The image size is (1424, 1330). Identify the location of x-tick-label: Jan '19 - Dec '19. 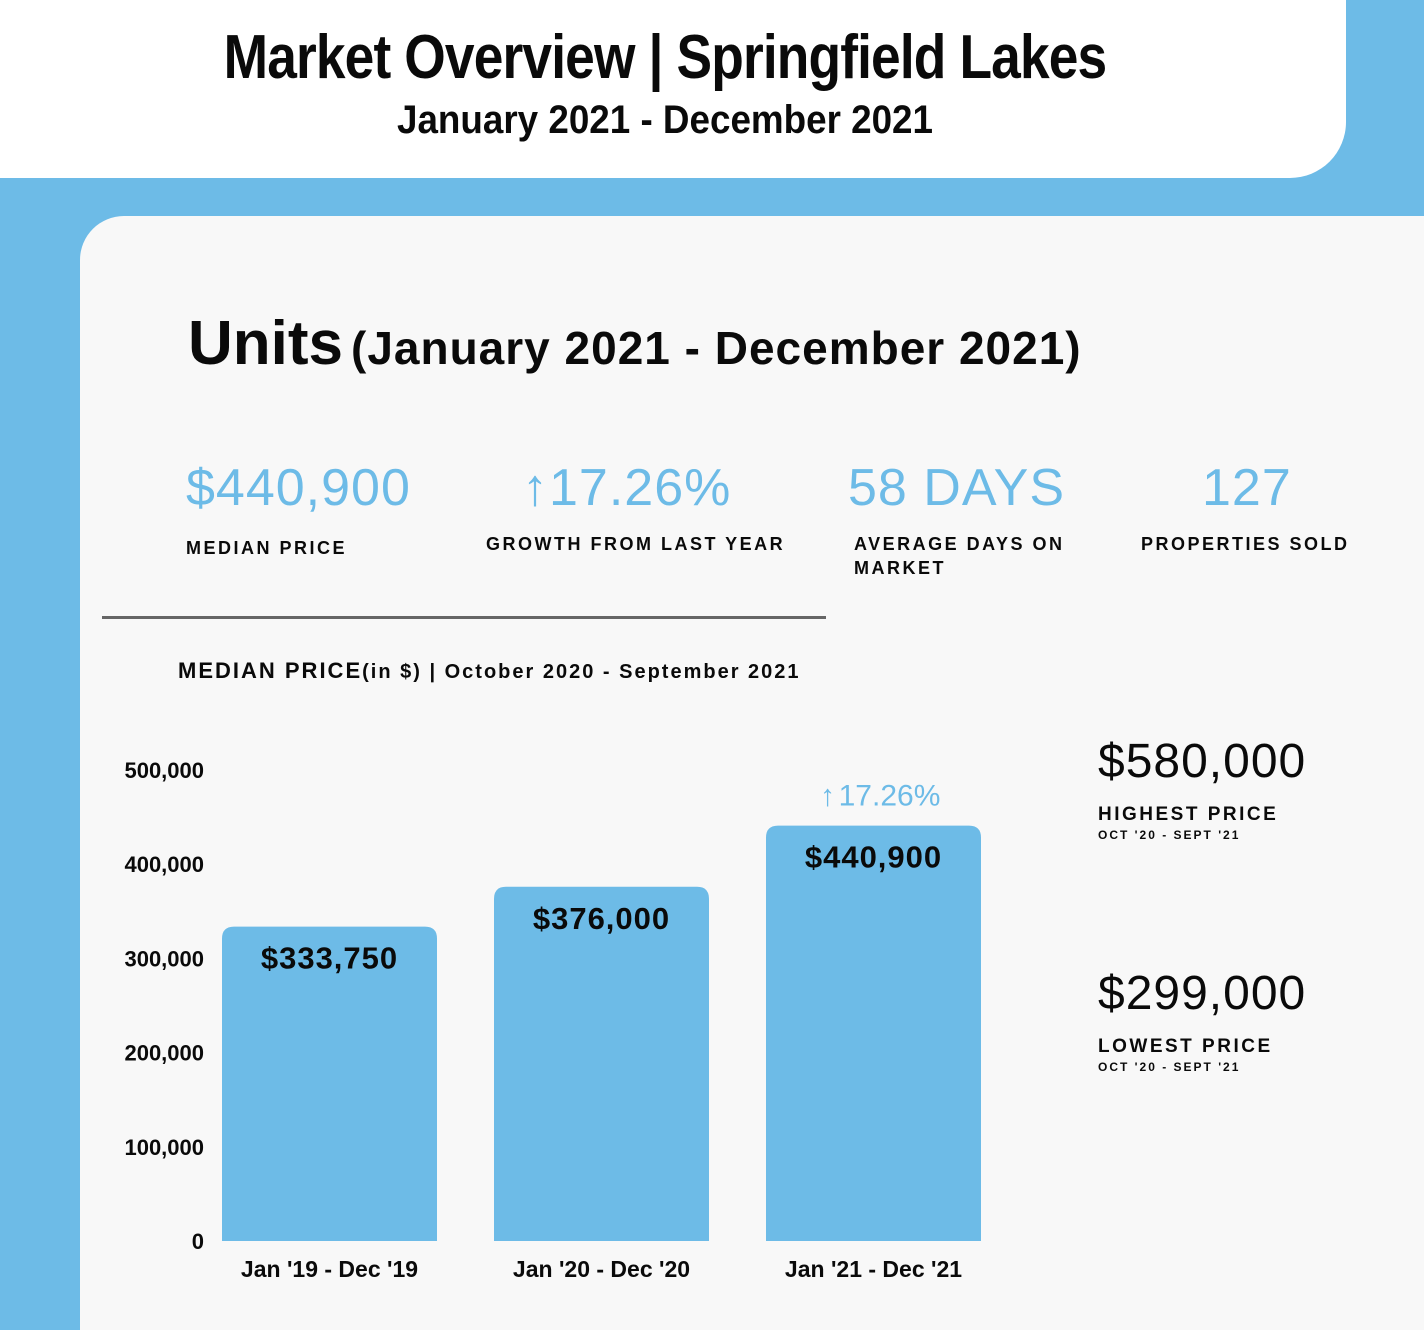
(329, 1269).